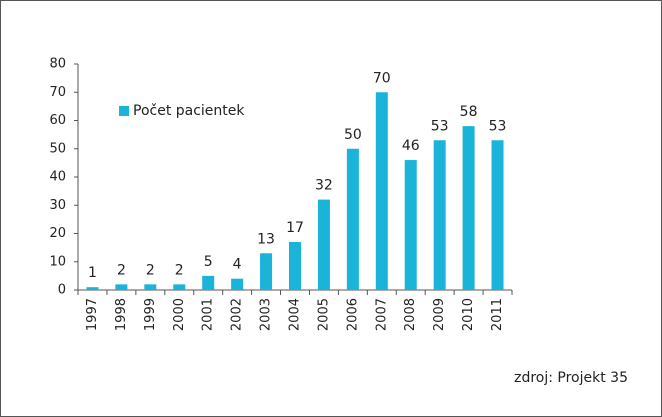 This screenshot has width=662, height=417. Describe the element at coordinates (208, 314) in the screenshot. I see `x-tick-label: 2001` at that location.